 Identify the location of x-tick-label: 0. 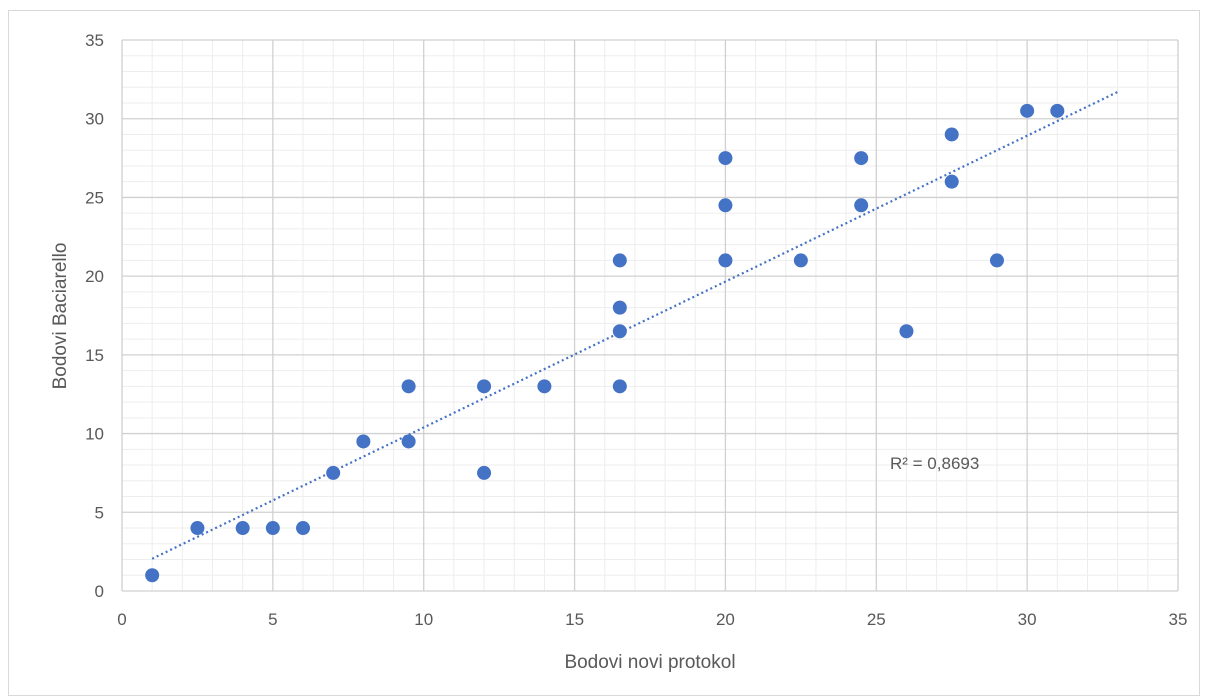
(121, 619).